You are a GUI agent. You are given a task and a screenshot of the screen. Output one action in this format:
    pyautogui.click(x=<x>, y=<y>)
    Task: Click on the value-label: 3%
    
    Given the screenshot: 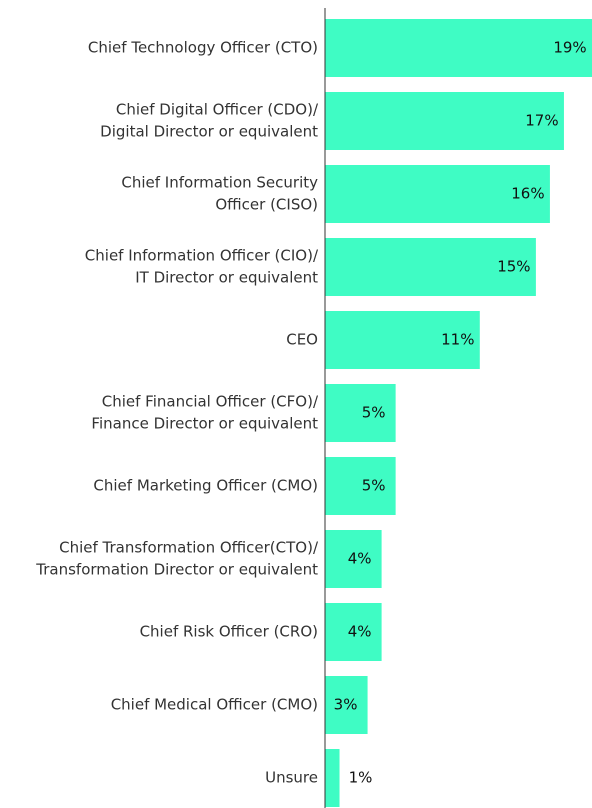 What is the action you would take?
    pyautogui.click(x=346, y=705)
    